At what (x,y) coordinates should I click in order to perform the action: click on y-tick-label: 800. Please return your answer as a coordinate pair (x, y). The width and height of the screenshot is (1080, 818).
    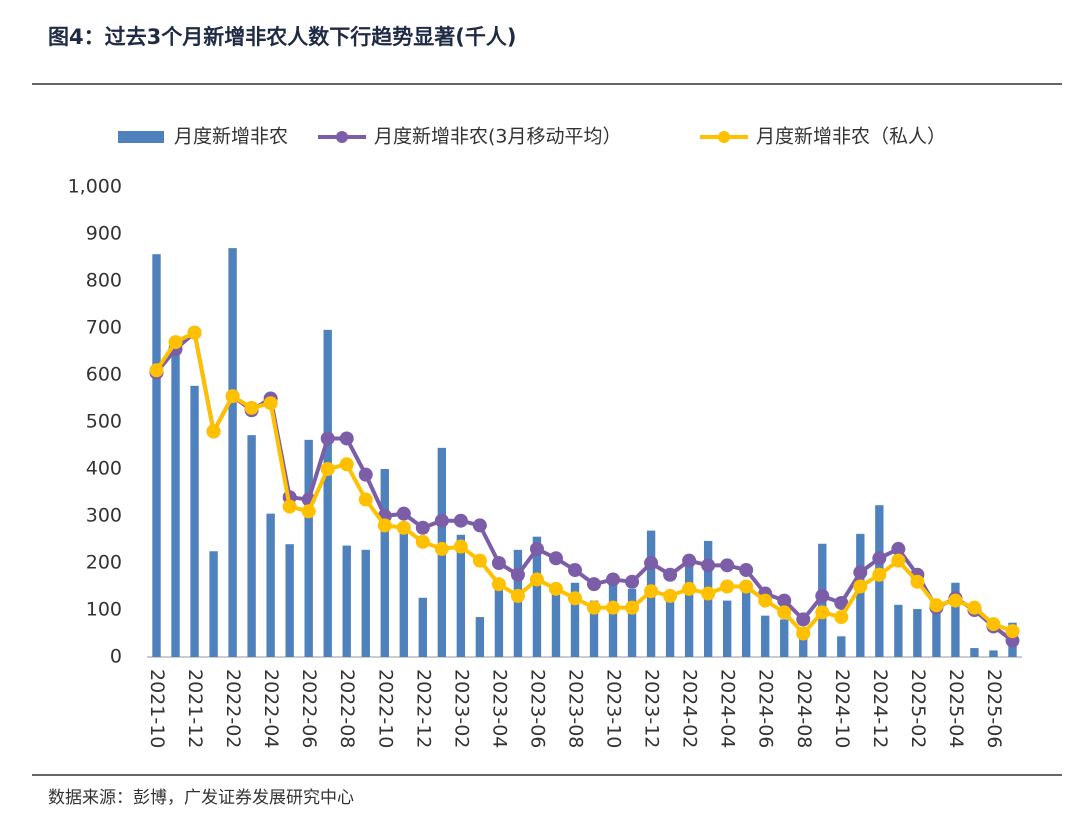
    Looking at the image, I should click on (104, 281).